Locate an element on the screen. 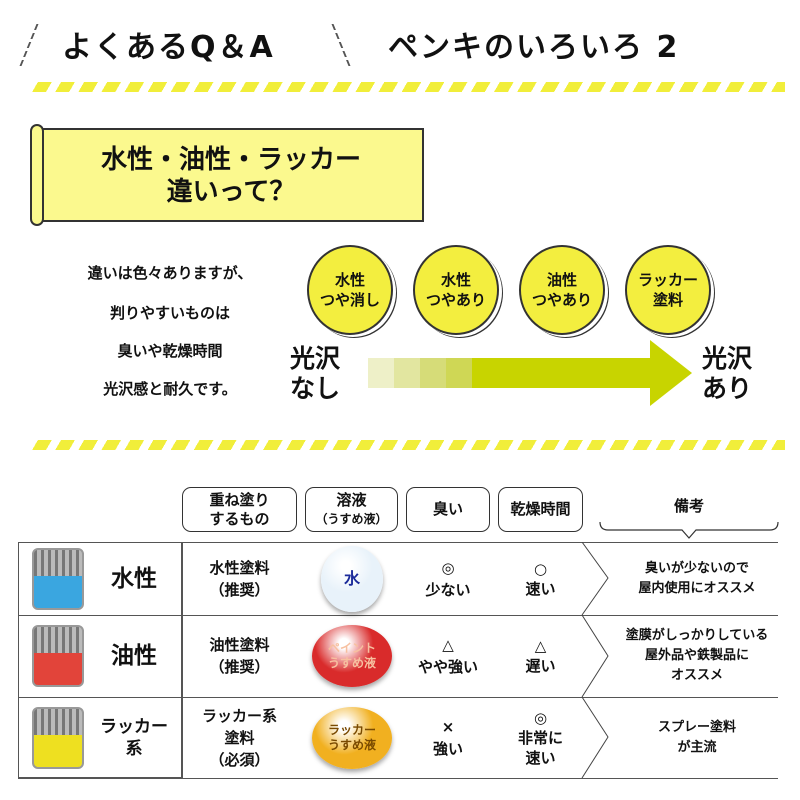 Image resolution: width=800 pixels, height=800 pixels. solvent-cell: ラッカー うすめ液 is located at coordinates (352, 737).